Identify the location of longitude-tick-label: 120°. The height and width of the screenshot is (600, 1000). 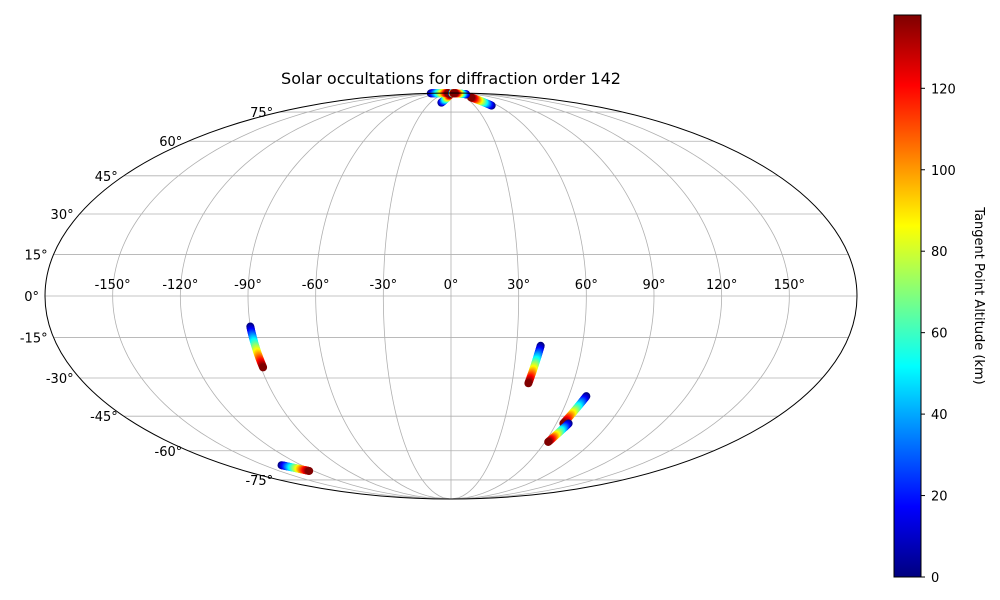
(721, 285).